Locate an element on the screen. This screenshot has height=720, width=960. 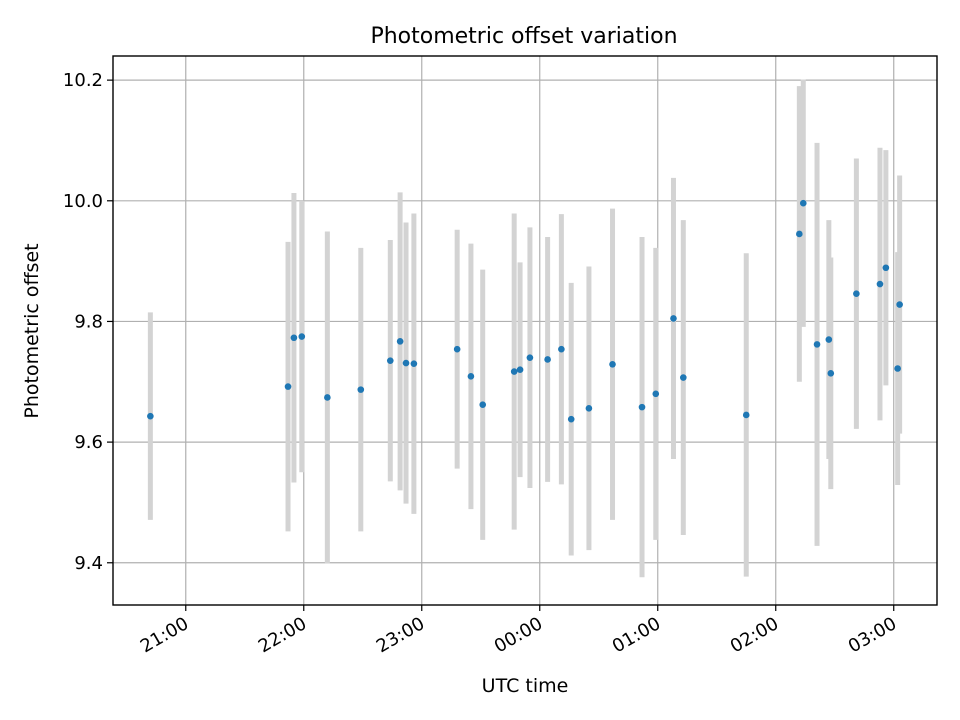
x-tick-label: 03:00 is located at coordinates (872, 635).